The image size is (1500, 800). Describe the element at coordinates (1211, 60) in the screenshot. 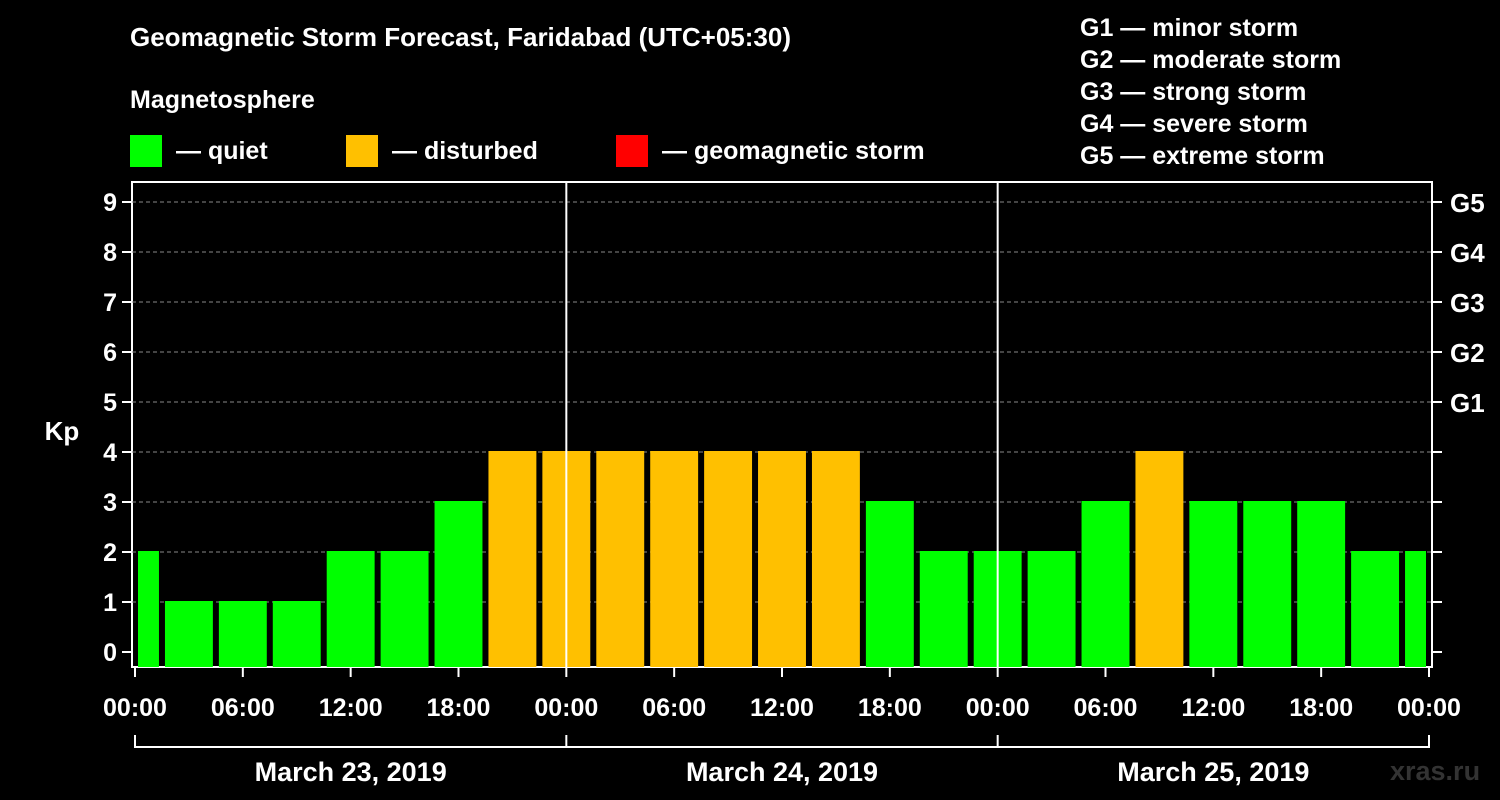

I see `storm-scale-g2: G2 — moderate storm` at that location.